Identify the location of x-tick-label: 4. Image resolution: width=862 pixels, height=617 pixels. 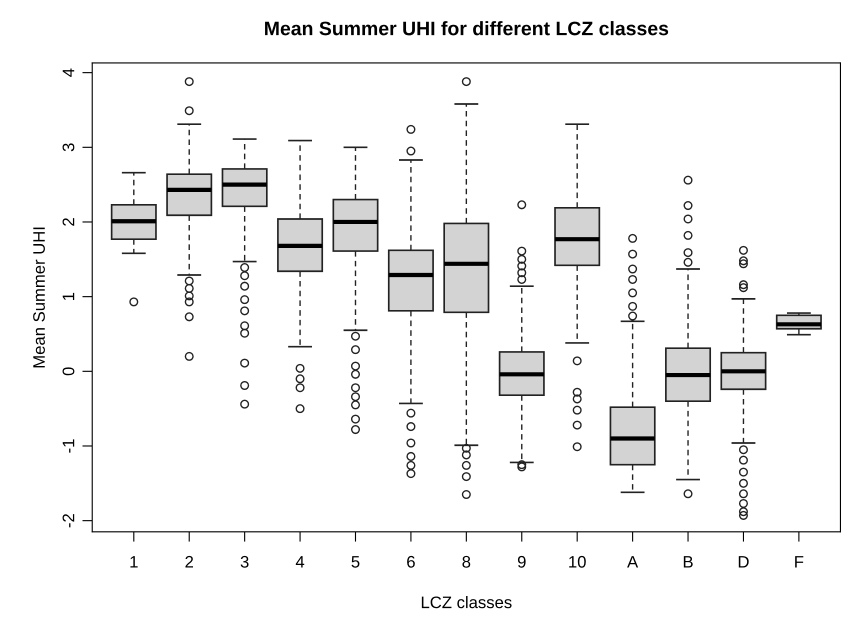
(300, 562).